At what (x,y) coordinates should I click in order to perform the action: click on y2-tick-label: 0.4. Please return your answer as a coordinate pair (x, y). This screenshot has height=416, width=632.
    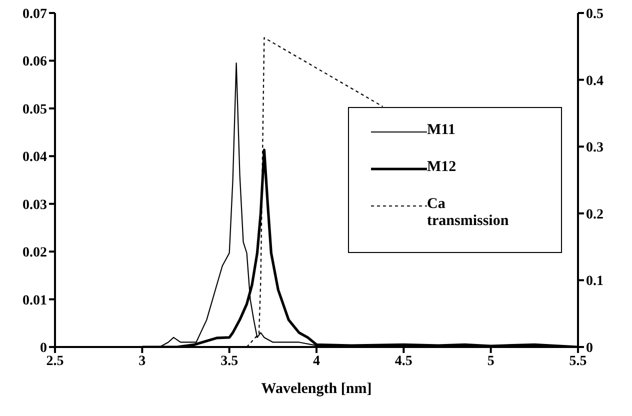
    Looking at the image, I should click on (595, 81).